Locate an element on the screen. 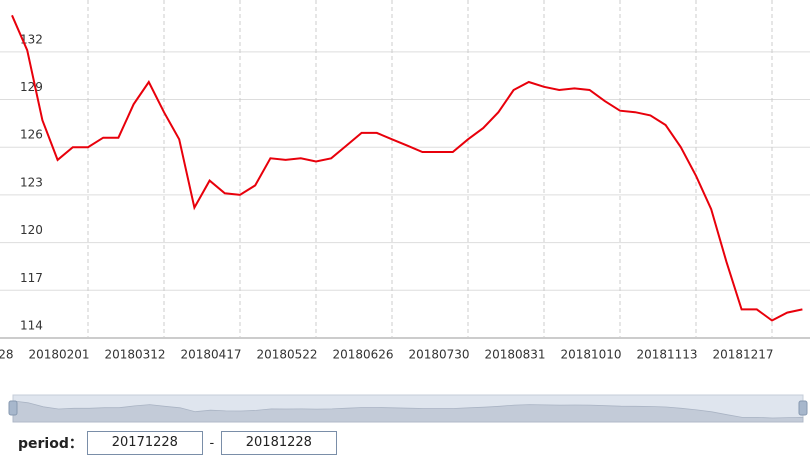 The width and height of the screenshot is (810, 462). y-tick-label: 120 is located at coordinates (31, 230).